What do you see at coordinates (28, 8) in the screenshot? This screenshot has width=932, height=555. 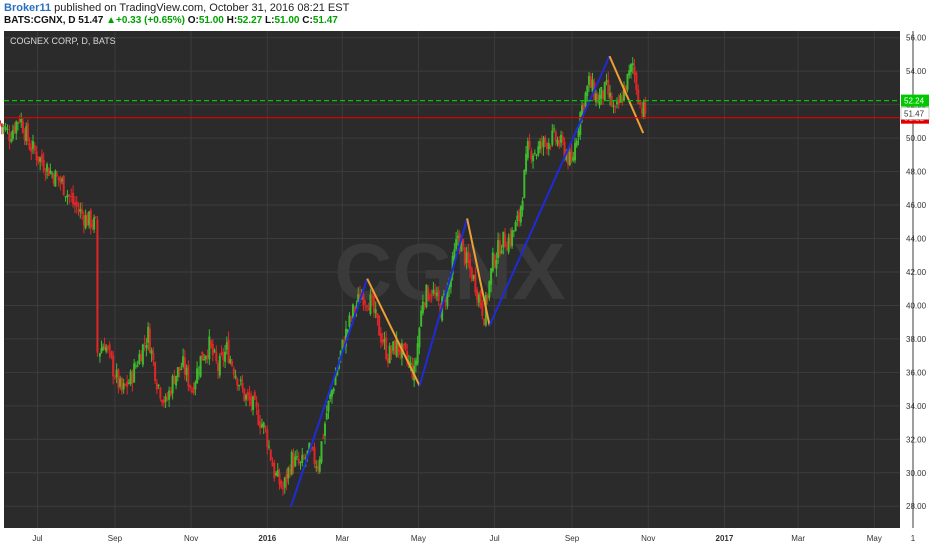 I see `author-link: Broker11` at bounding box center [28, 8].